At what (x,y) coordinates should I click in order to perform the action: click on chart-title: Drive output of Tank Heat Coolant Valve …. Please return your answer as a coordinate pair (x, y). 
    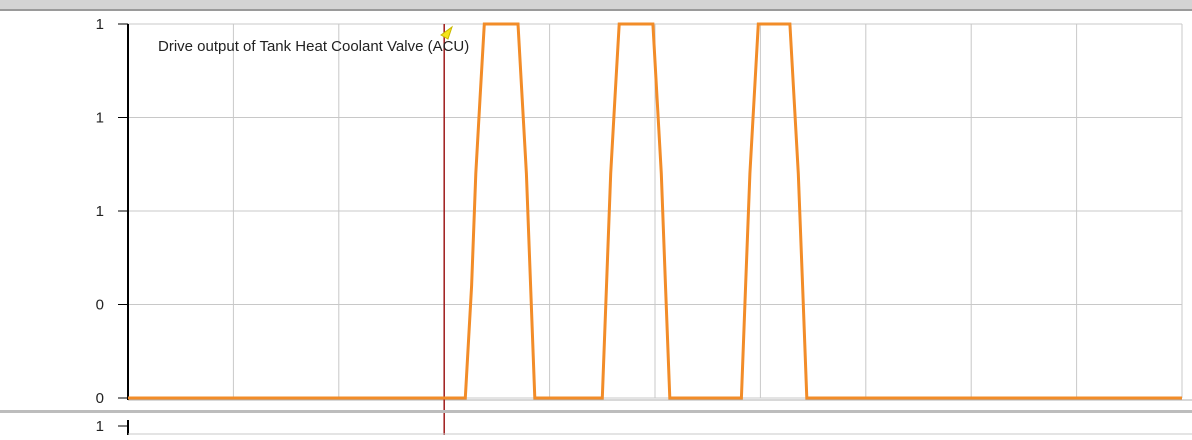
    Looking at the image, I should click on (313, 46).